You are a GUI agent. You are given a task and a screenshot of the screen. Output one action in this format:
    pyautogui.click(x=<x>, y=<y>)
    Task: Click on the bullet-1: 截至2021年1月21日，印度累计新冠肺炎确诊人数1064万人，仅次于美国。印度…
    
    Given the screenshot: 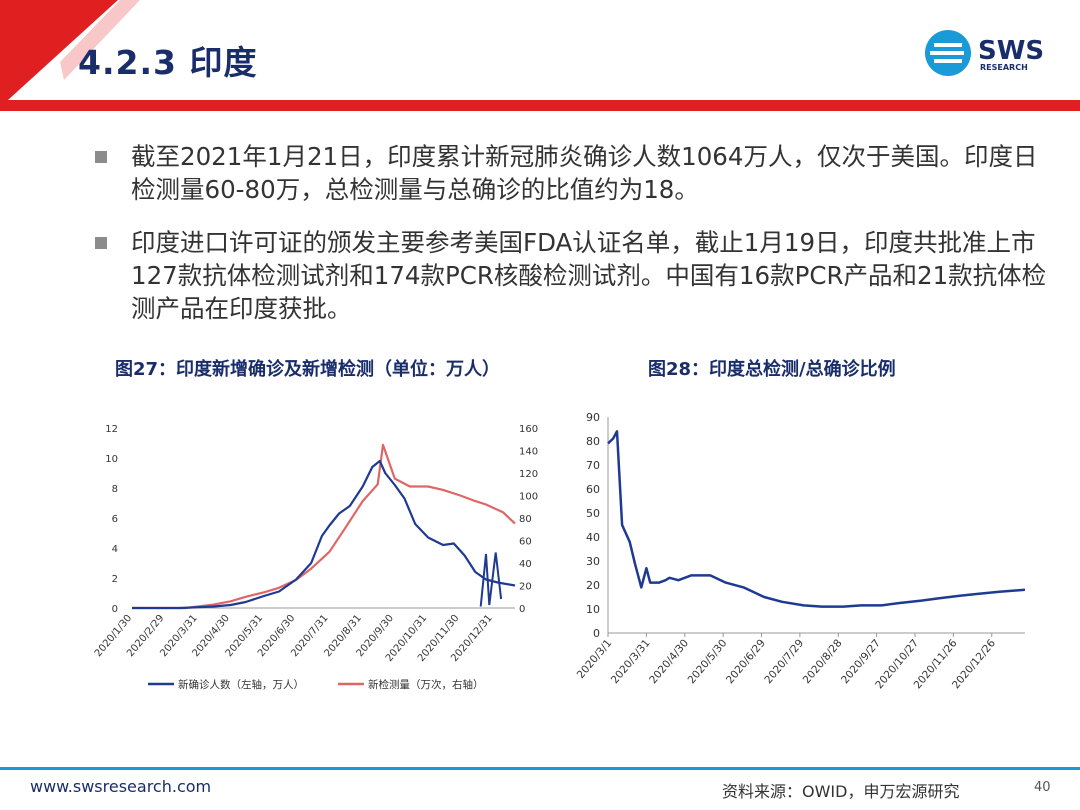 What is the action you would take?
    pyautogui.click(x=575, y=175)
    